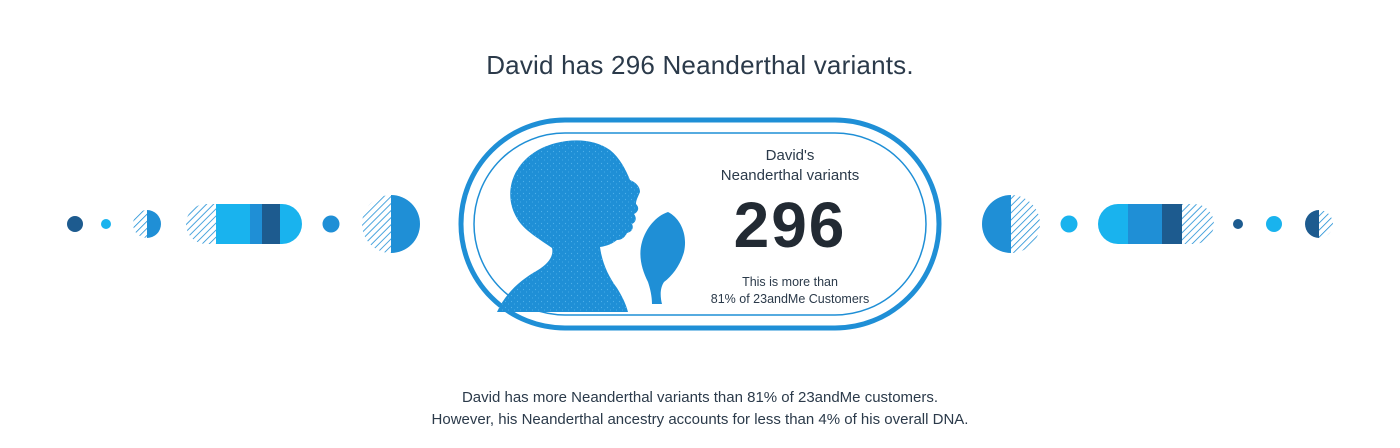  Describe the element at coordinates (790, 225) in the screenshot. I see `variant-count: 296` at that location.